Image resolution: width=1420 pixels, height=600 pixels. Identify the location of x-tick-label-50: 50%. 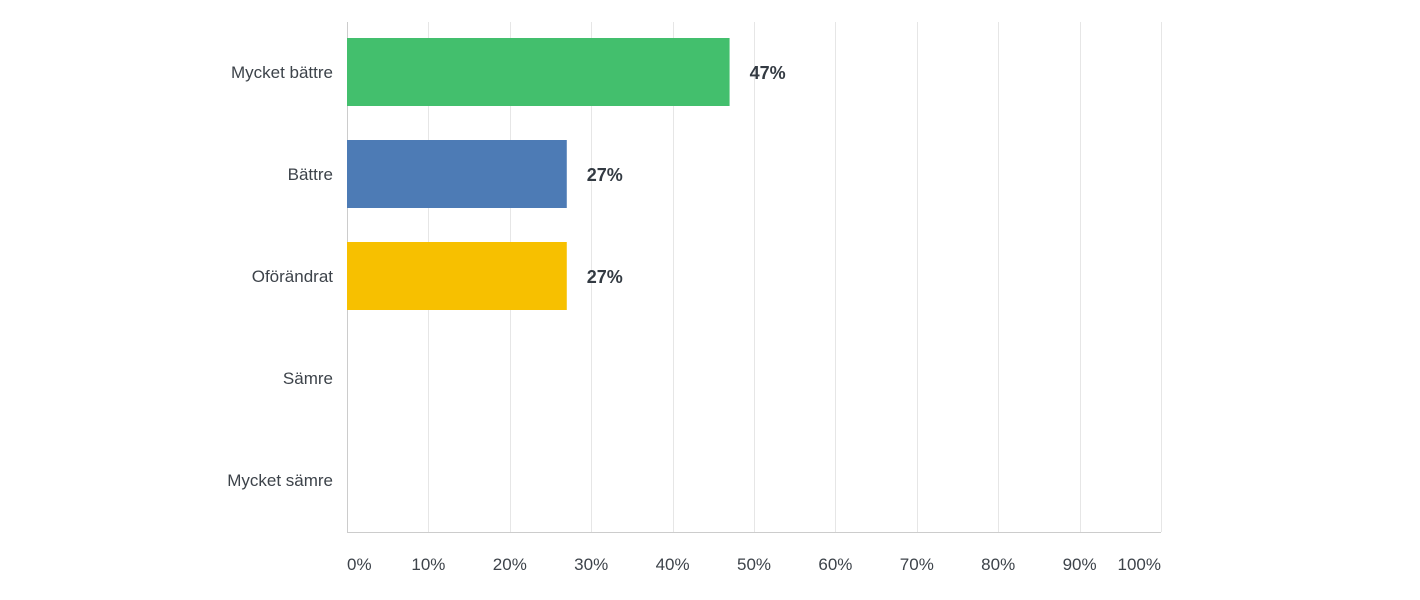
(754, 564).